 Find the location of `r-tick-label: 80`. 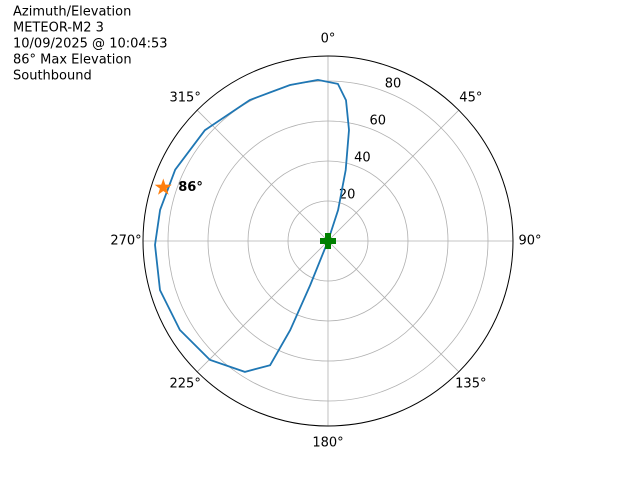

r-tick-label: 80 is located at coordinates (393, 83).